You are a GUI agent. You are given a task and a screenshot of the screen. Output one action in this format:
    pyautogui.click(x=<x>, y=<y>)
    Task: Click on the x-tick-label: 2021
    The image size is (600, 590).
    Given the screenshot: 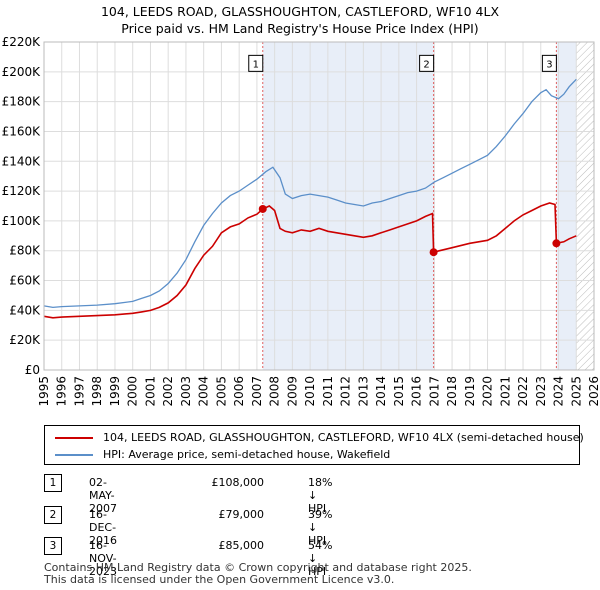 What is the action you would take?
    pyautogui.click(x=505, y=391)
    